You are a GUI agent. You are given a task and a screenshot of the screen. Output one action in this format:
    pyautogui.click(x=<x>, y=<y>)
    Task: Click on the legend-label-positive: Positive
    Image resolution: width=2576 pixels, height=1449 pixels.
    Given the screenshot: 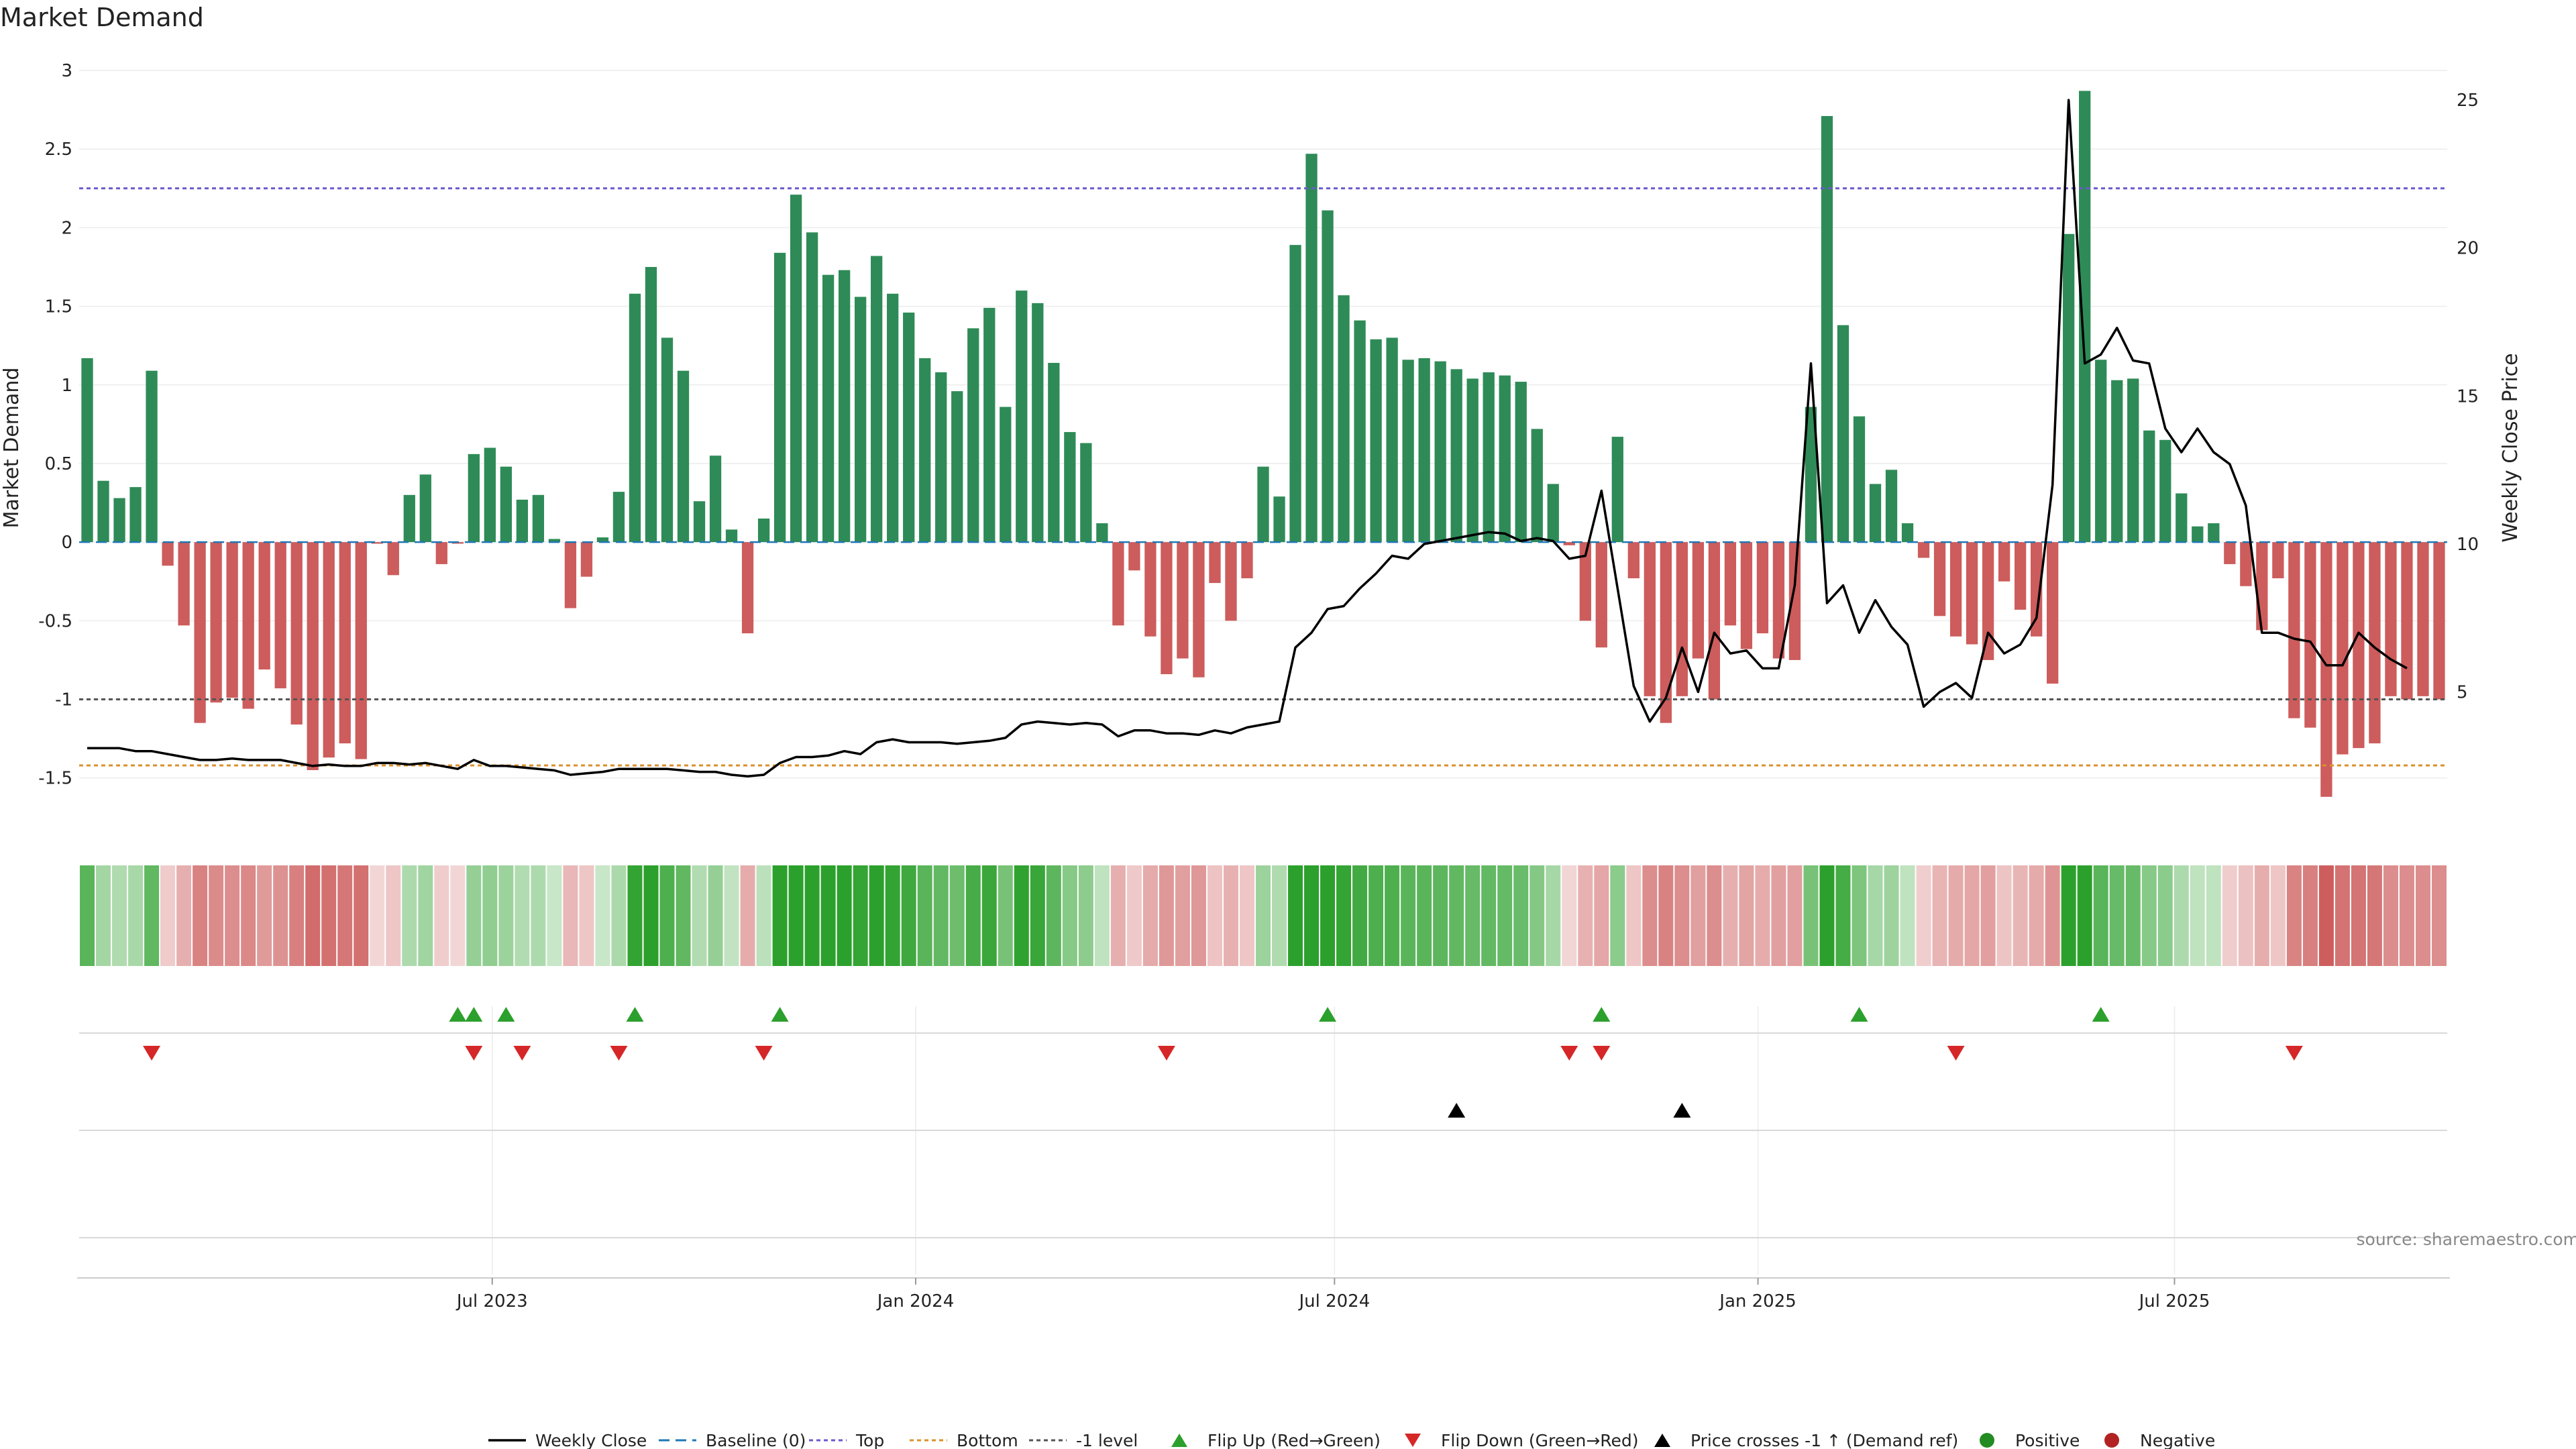 What is the action you would take?
    pyautogui.click(x=2047, y=1440)
    